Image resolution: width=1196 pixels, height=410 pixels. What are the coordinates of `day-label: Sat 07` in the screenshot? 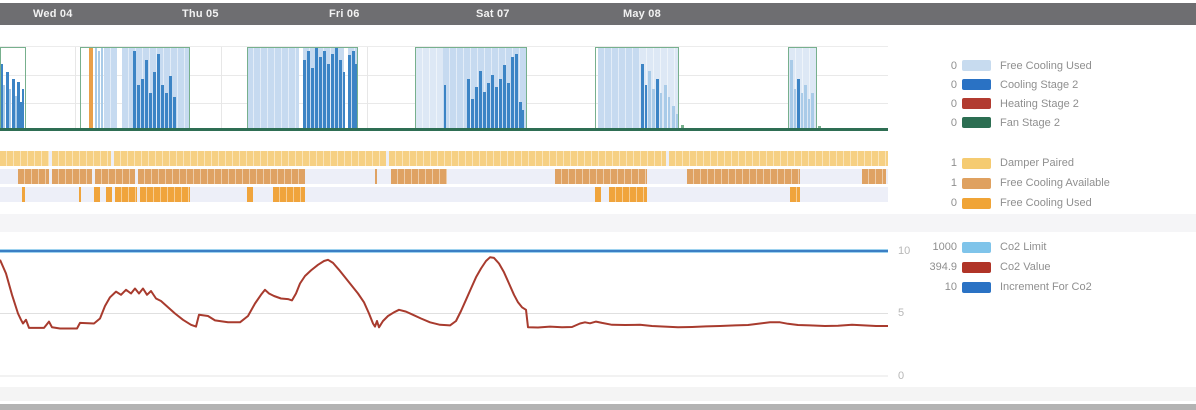 It's located at (493, 14).